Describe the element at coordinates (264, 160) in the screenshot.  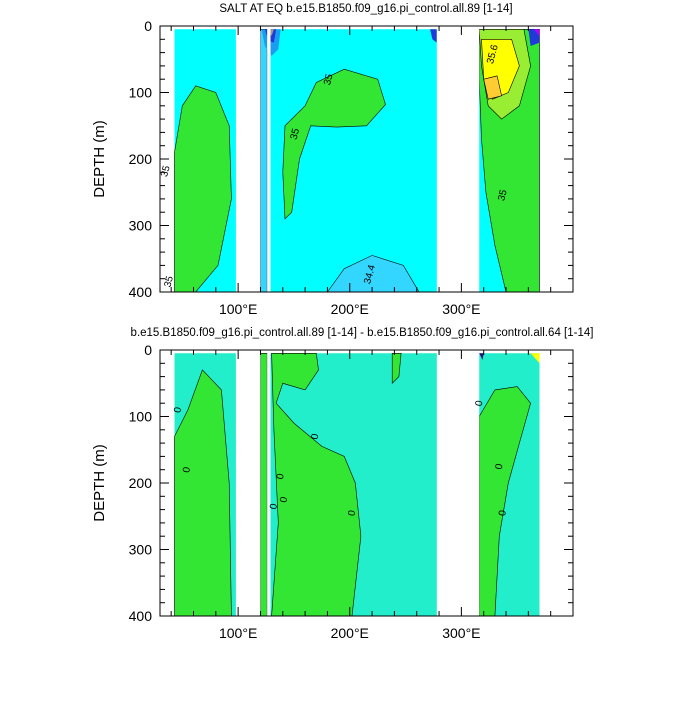
I see `strait-low-salinity-strip` at that location.